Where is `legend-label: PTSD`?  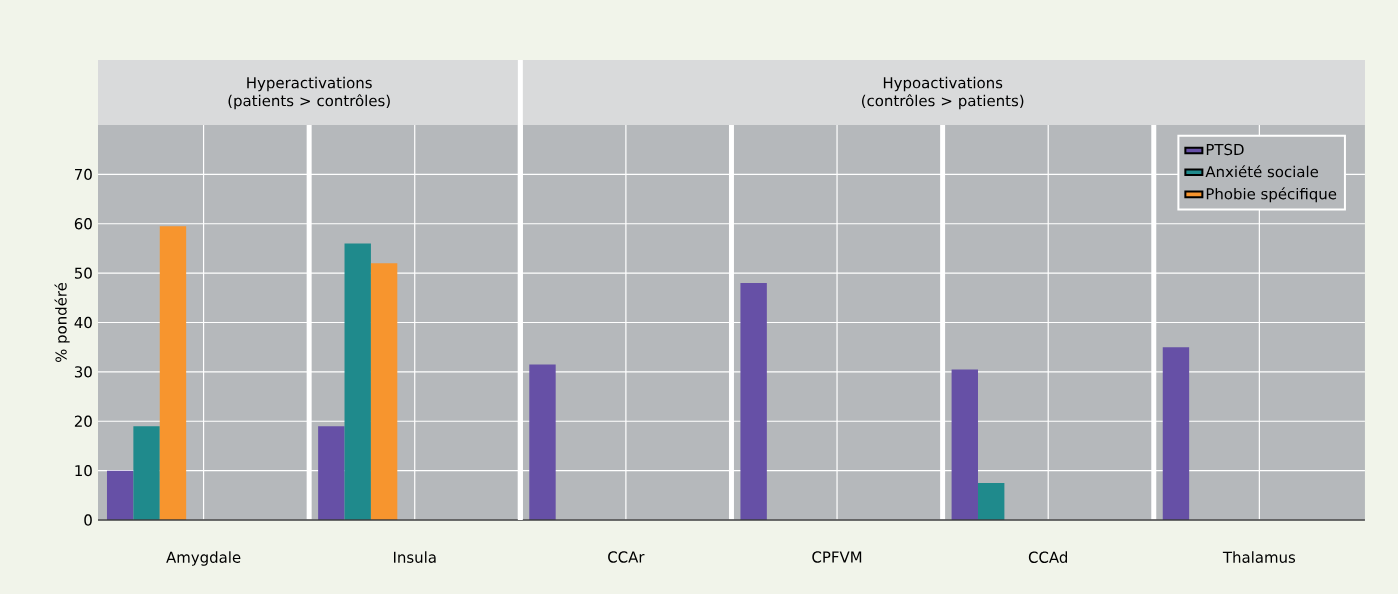 legend-label: PTSD is located at coordinates (1225, 149).